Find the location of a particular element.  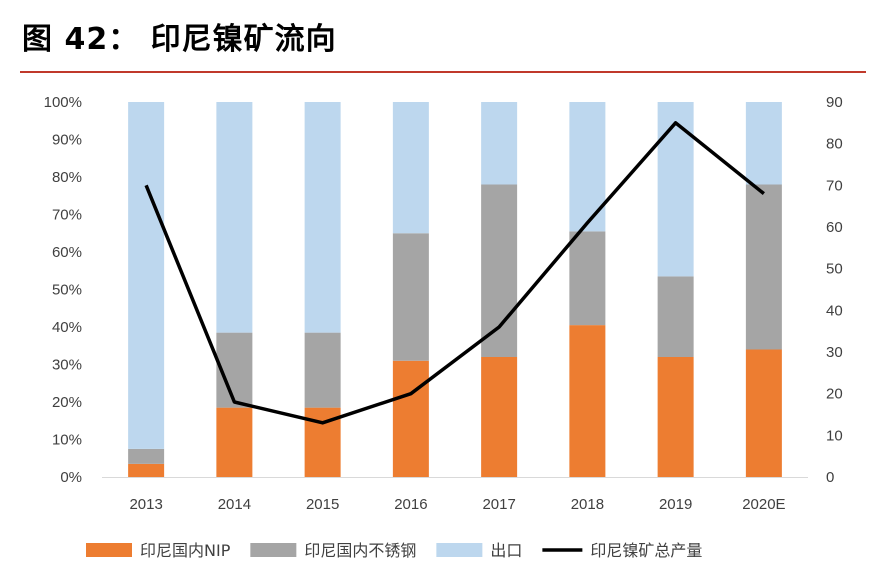

y-left-tick-label: 100% is located at coordinates (63, 102).